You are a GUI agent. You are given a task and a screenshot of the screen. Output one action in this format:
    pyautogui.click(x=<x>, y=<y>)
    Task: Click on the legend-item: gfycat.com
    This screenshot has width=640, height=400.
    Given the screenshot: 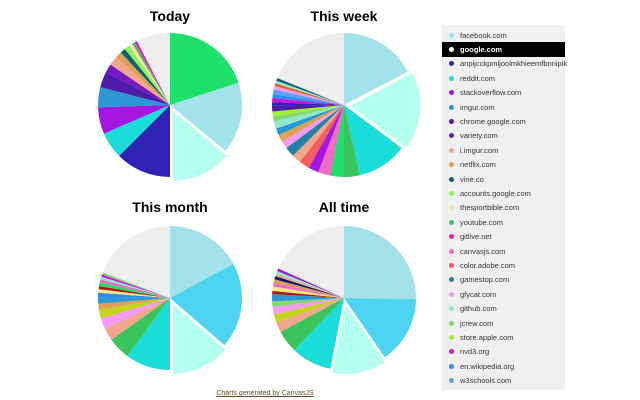 What is the action you would take?
    pyautogui.click(x=503, y=294)
    